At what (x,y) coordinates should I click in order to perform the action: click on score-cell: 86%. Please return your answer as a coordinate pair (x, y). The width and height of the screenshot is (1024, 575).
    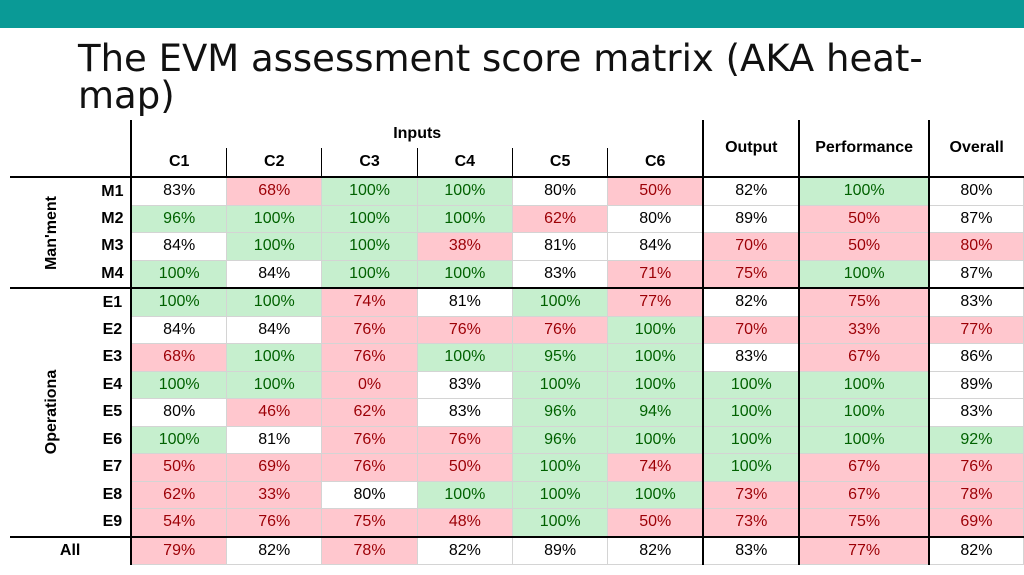
    Looking at the image, I should click on (975, 357).